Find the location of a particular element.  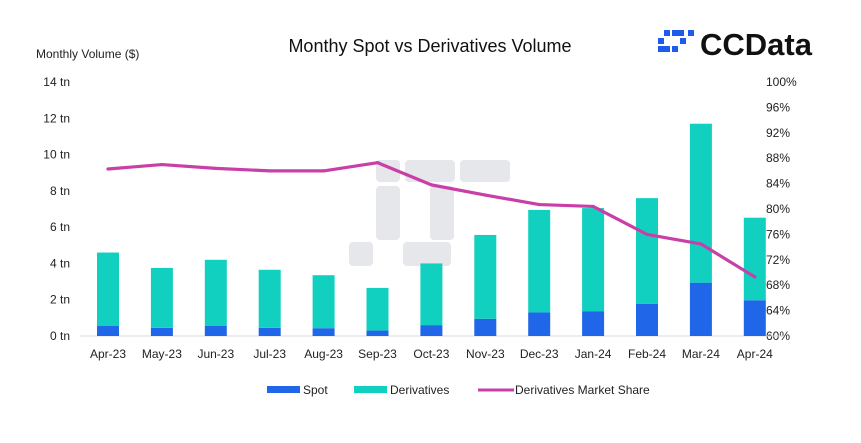

watermark is located at coordinates (429, 213).